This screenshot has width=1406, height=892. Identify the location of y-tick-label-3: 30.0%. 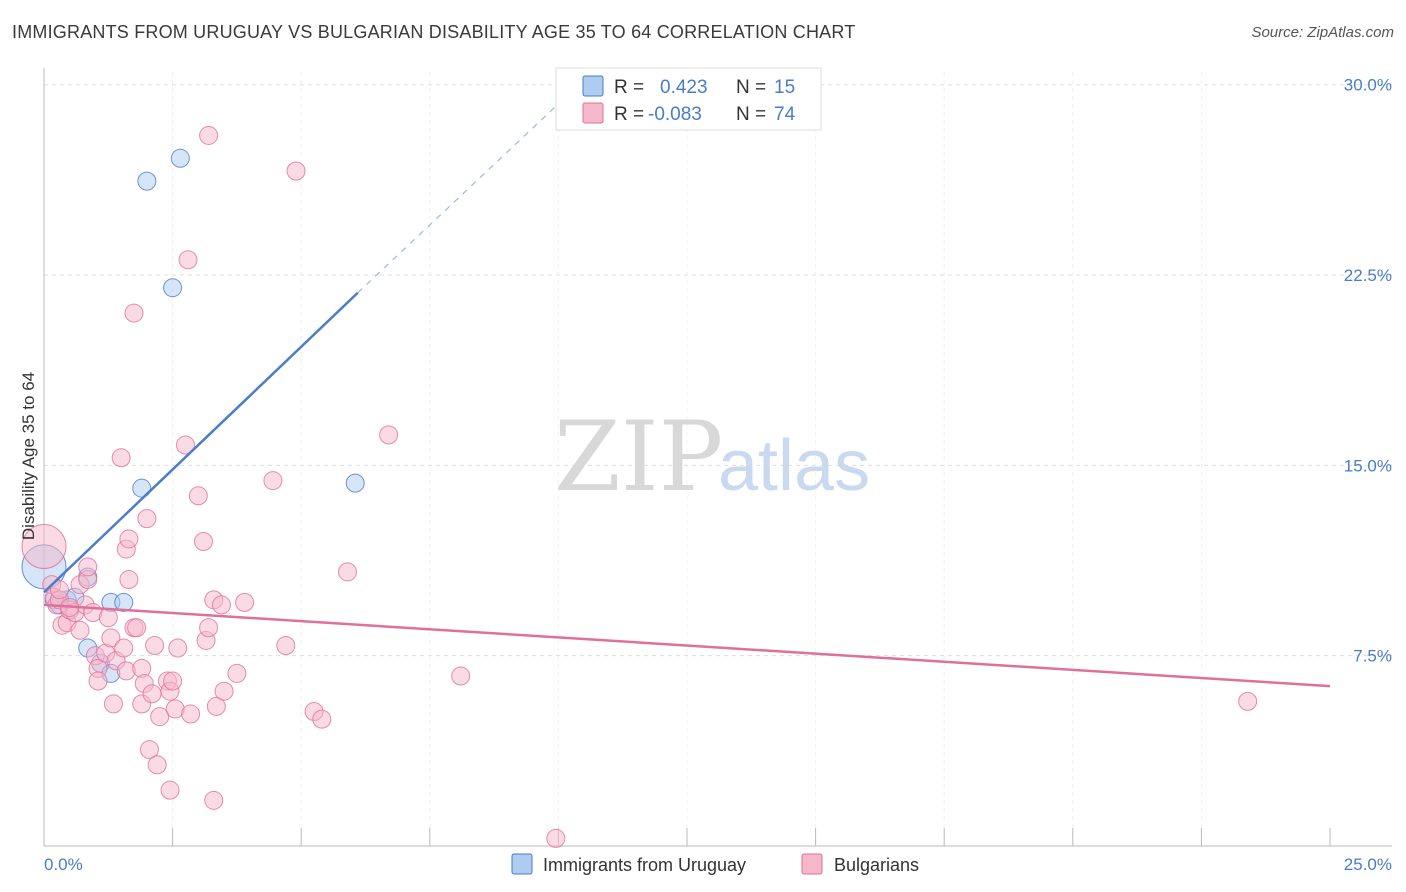
(1368, 85).